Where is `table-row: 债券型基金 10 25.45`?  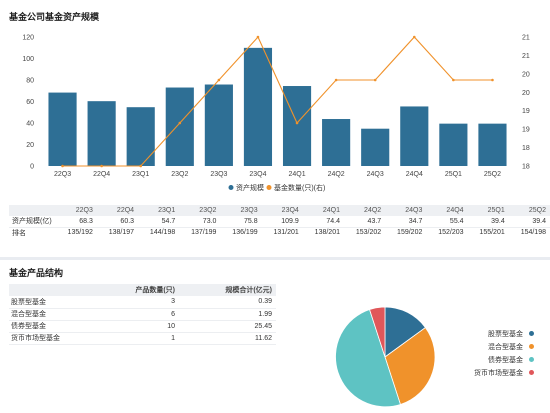 table-row: 债券型基金 10 25.45 is located at coordinates (142, 326).